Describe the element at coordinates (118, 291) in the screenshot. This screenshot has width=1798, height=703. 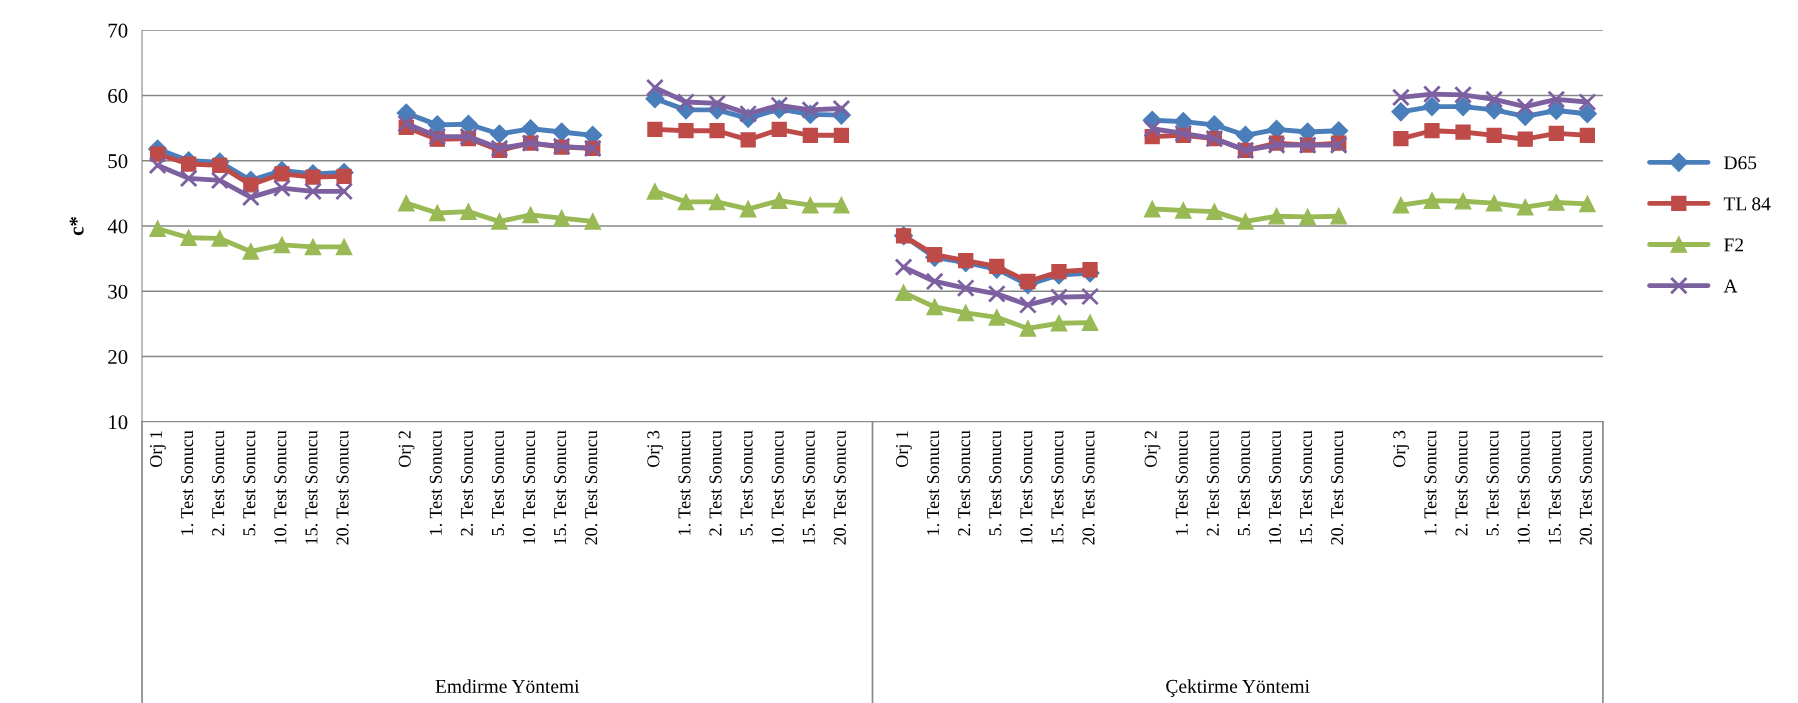
I see `y-tick-label: 30` at that location.